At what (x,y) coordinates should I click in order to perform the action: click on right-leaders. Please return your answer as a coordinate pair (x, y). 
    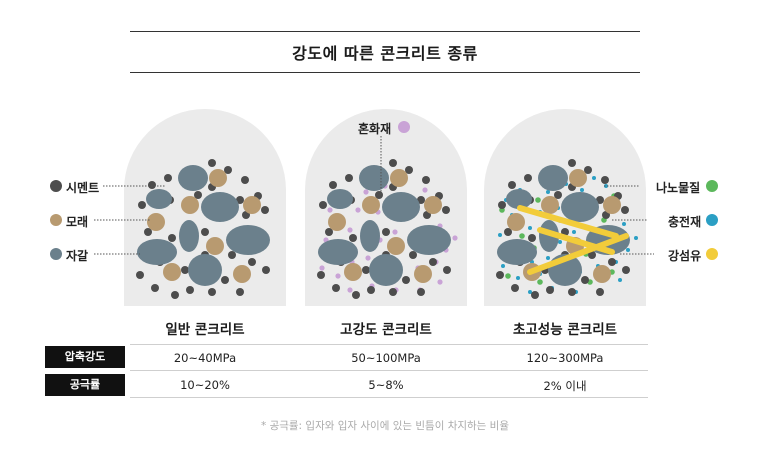
    Looking at the image, I should click on (629, 220).